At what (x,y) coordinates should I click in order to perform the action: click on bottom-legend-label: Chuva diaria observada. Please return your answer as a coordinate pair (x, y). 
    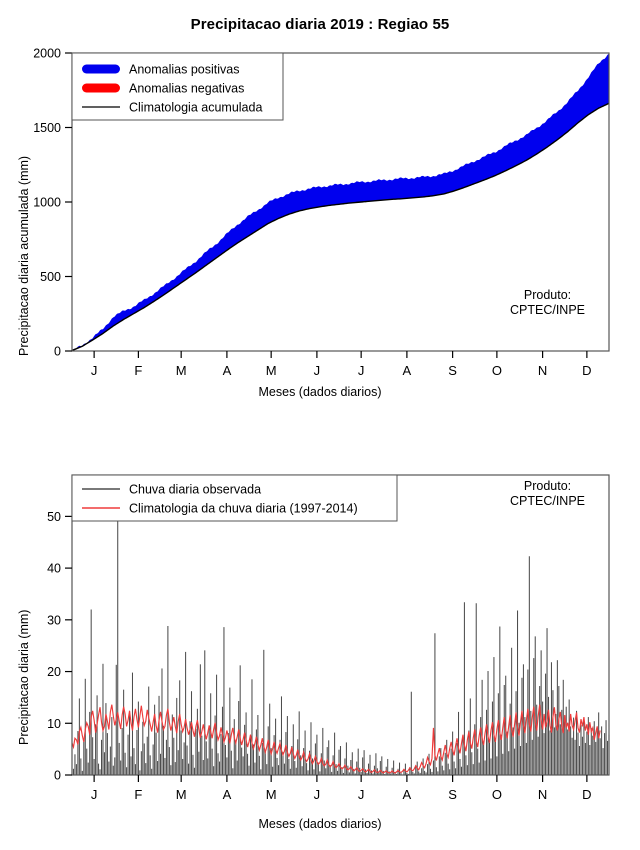
    Looking at the image, I should click on (195, 490).